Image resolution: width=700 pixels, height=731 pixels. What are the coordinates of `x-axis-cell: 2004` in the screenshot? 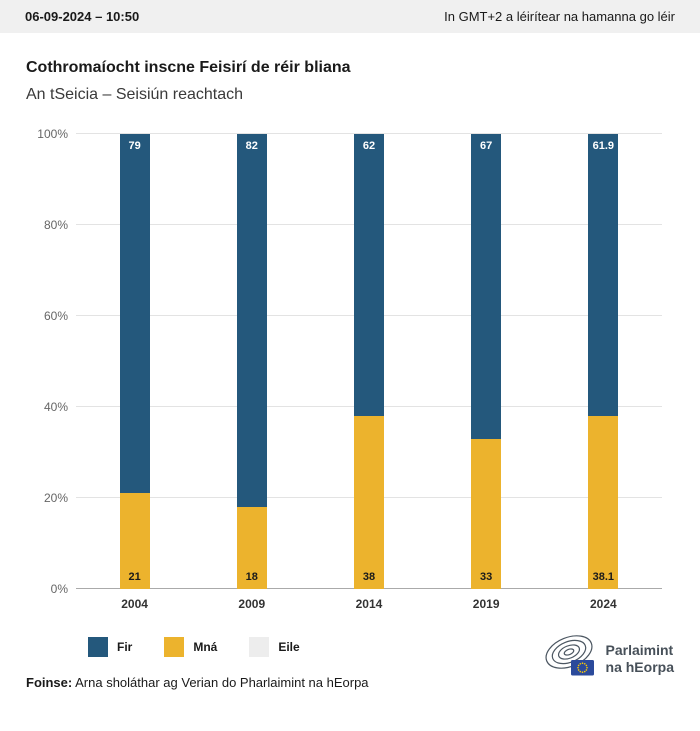 It's located at (135, 604).